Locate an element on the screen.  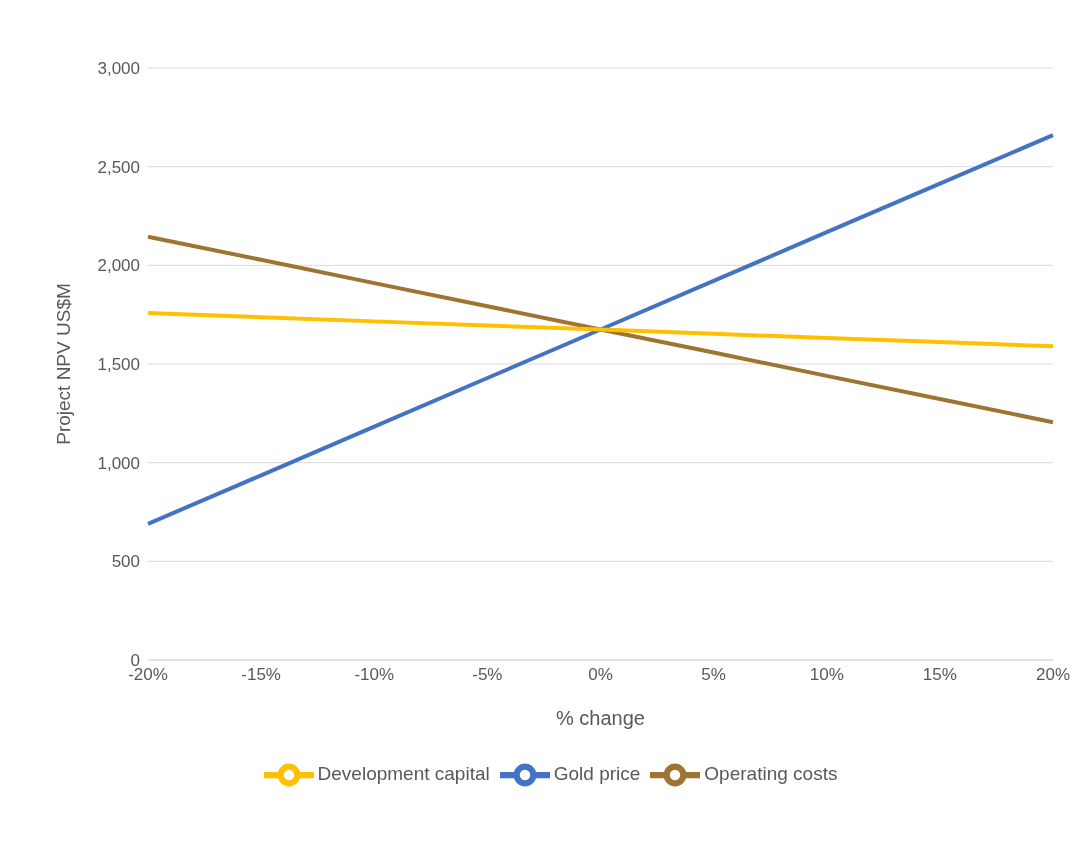
y-tick-label: 3,000 is located at coordinates (118, 69).